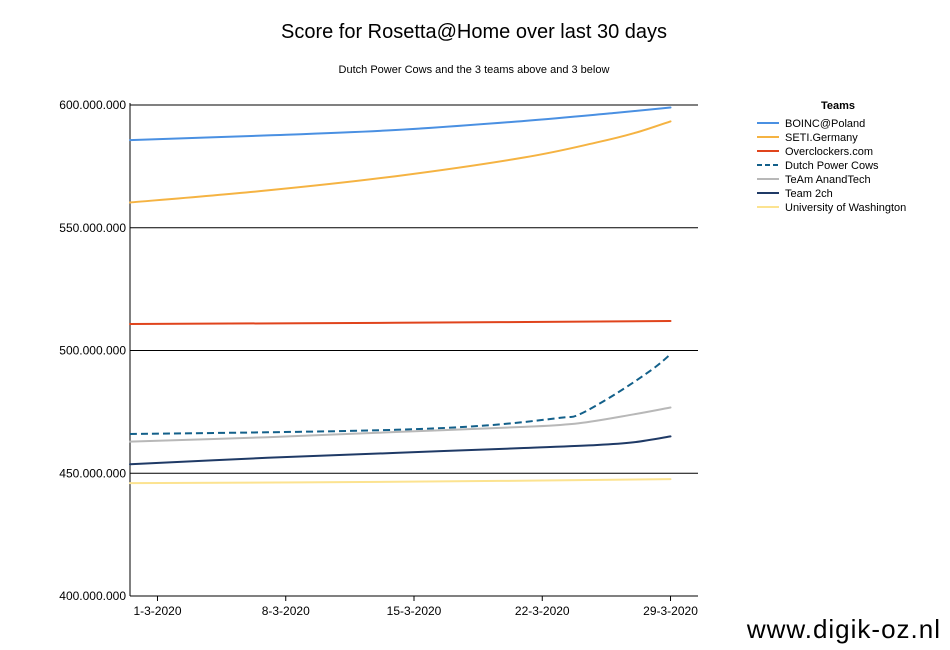  What do you see at coordinates (828, 180) in the screenshot?
I see `legend-label-team-anandtech: TeAm AnandTech` at bounding box center [828, 180].